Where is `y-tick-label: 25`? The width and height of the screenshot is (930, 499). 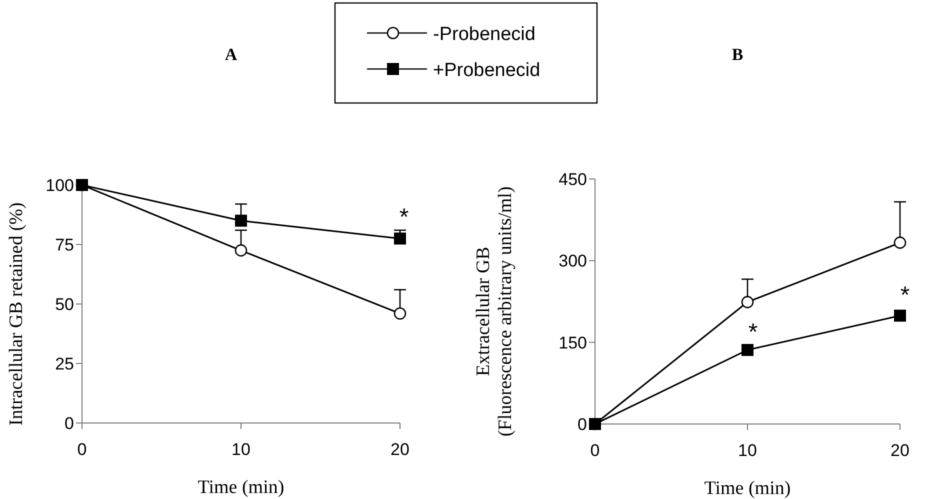
y-tick-label: 25 is located at coordinates (64, 364).